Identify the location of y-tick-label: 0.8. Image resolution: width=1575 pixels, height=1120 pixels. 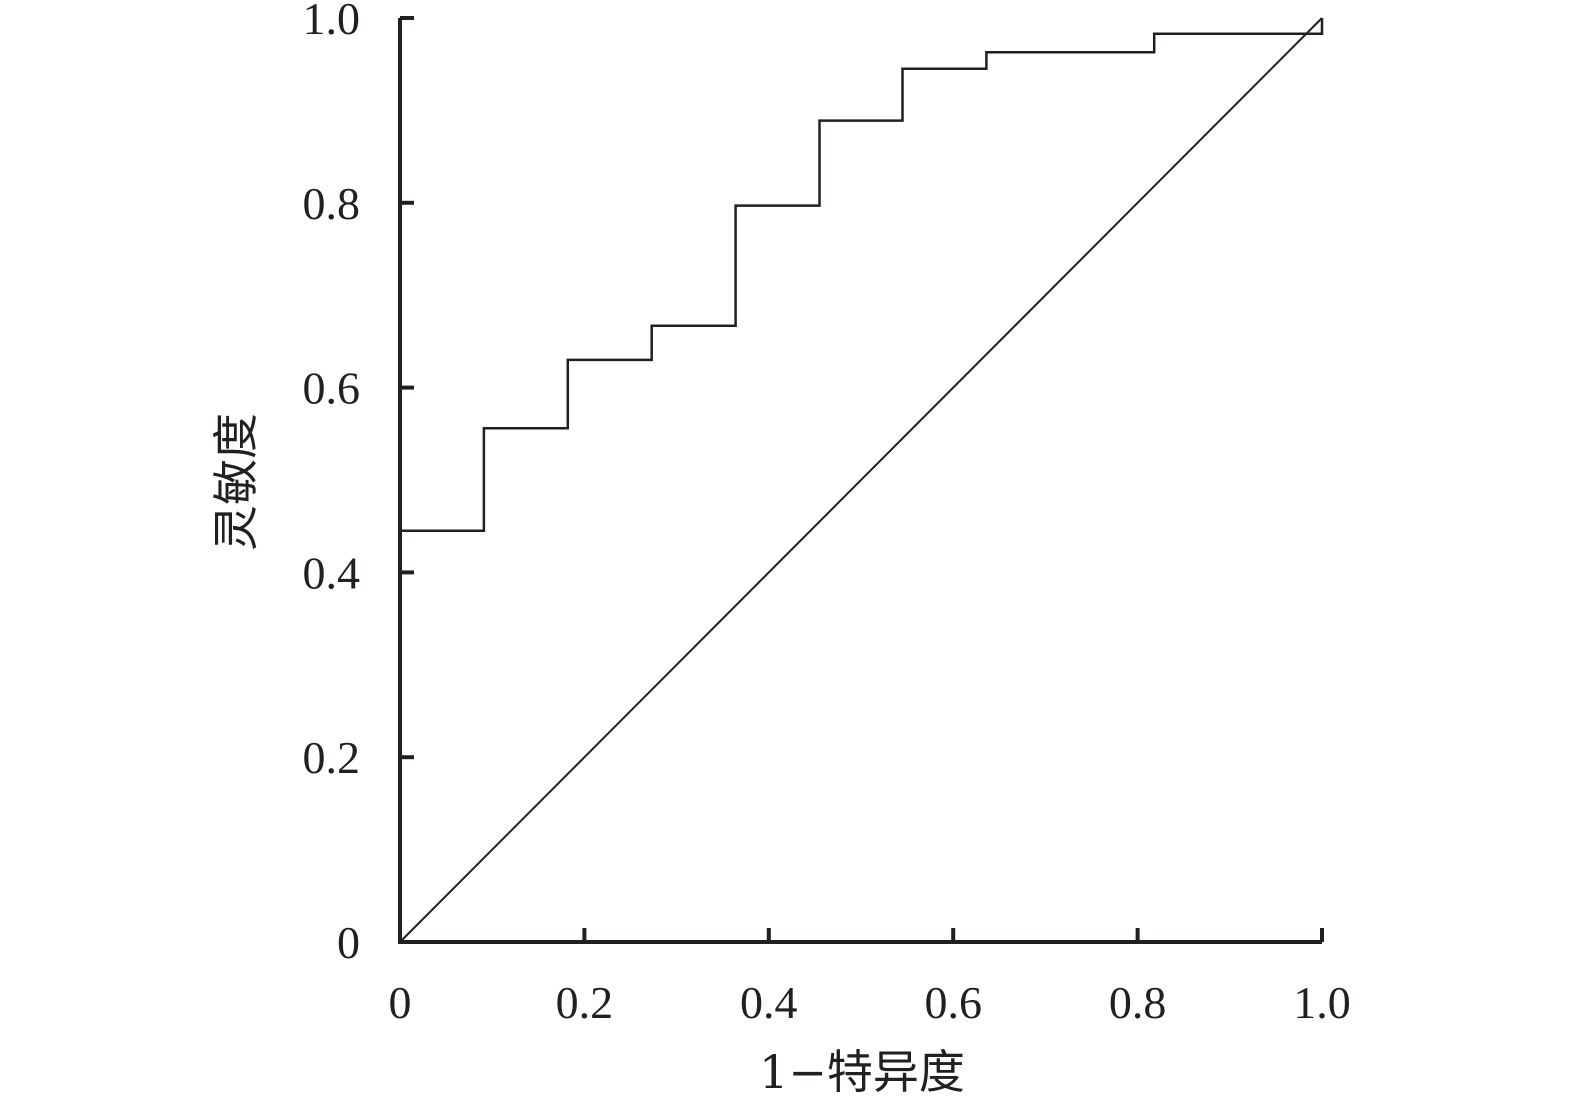
(332, 203).